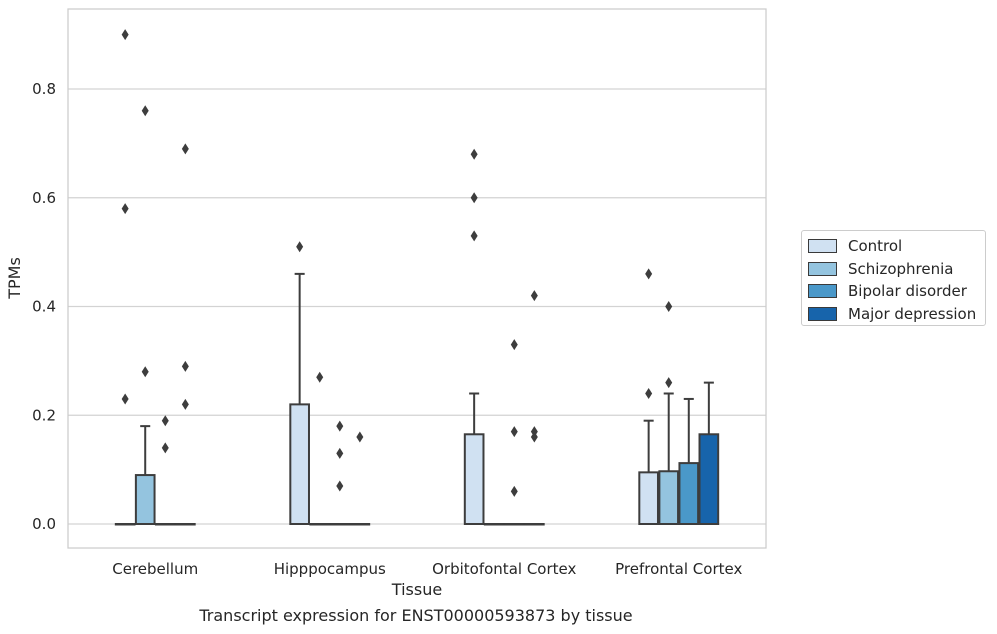  What do you see at coordinates (44, 415) in the screenshot?
I see `y-tick-label: 0.2` at bounding box center [44, 415].